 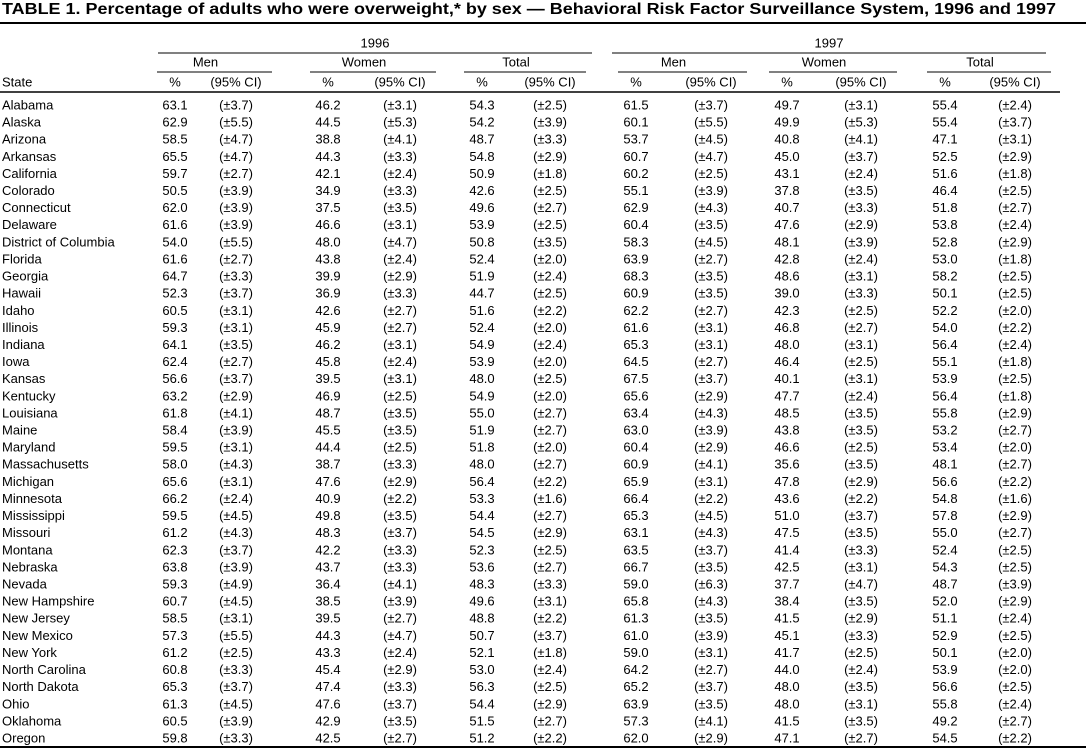 What do you see at coordinates (327, 224) in the screenshot?
I see `percent-cell: 46.6` at bounding box center [327, 224].